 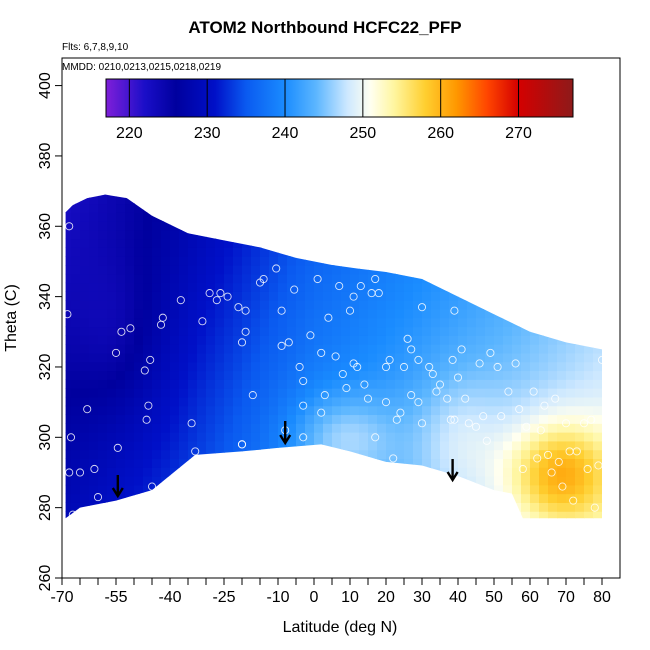 What do you see at coordinates (285, 133) in the screenshot?
I see `colorbar-tick-label: 240` at bounding box center [285, 133].